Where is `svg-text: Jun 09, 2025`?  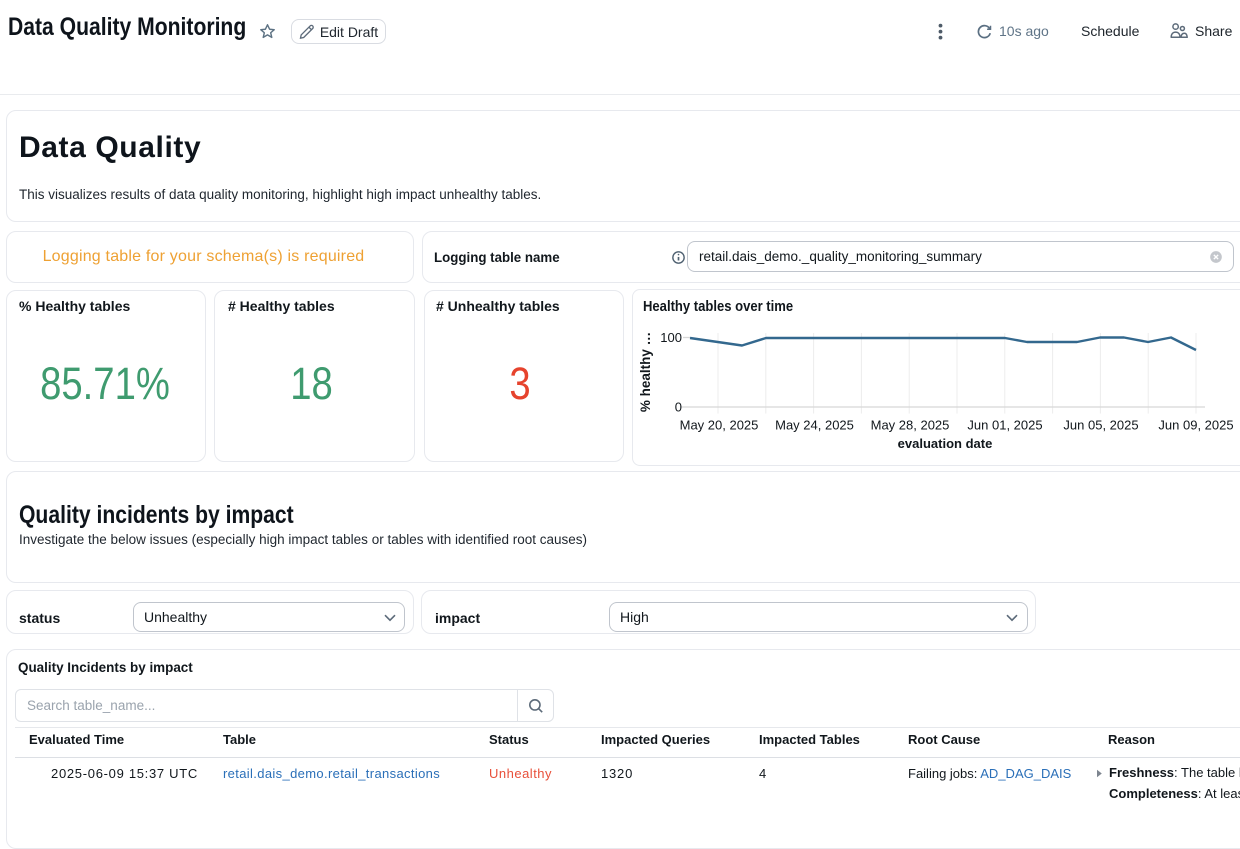
svg-text: Jun 09, 2025 is located at coordinates (1195, 425).